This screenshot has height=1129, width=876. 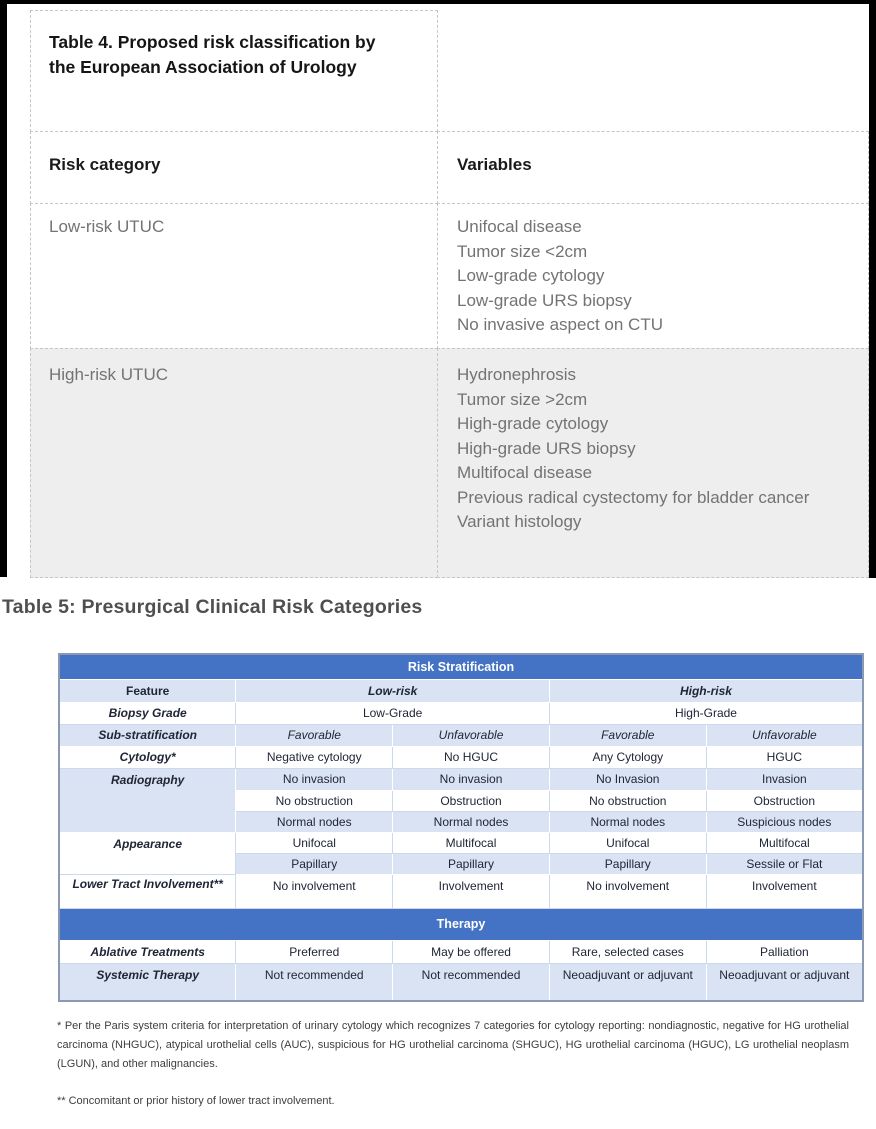 I want to click on cell-cytology-high-fav: Any Cytology, so click(x=627, y=757).